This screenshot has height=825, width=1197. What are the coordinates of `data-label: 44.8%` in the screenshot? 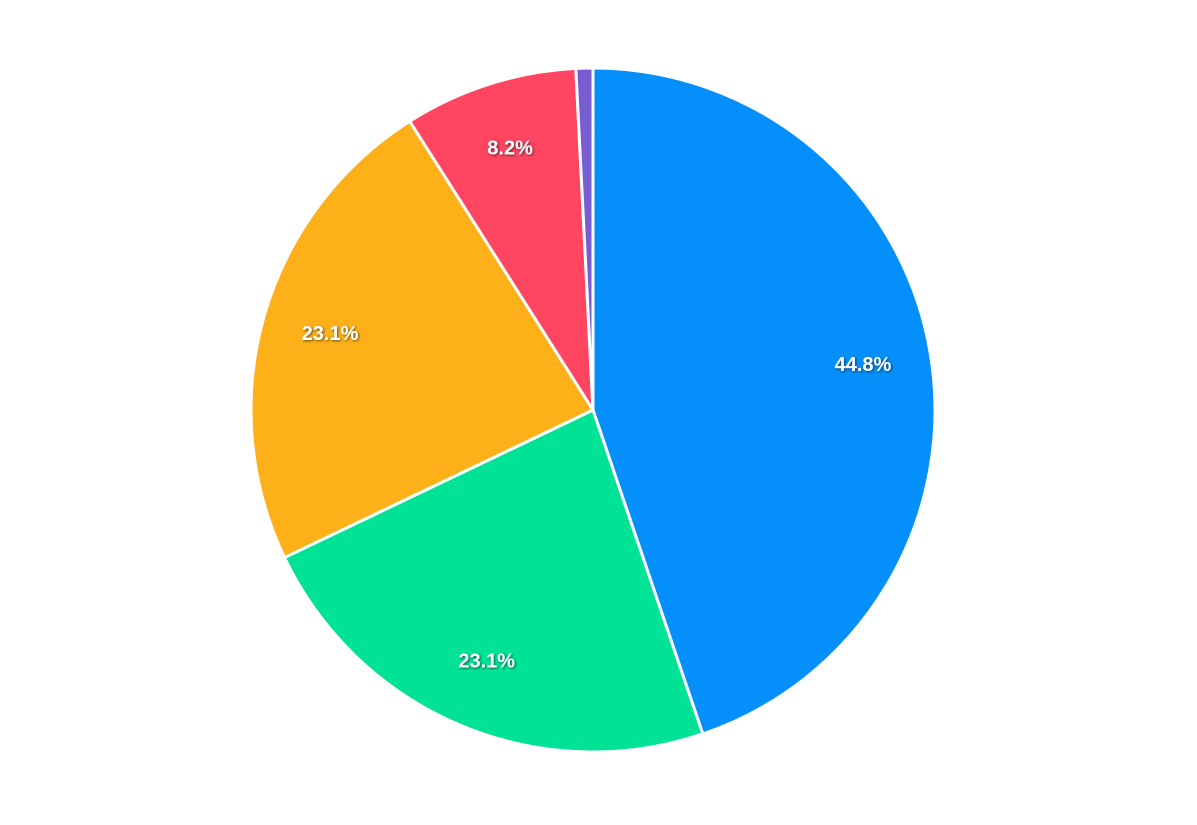 It's located at (863, 365).